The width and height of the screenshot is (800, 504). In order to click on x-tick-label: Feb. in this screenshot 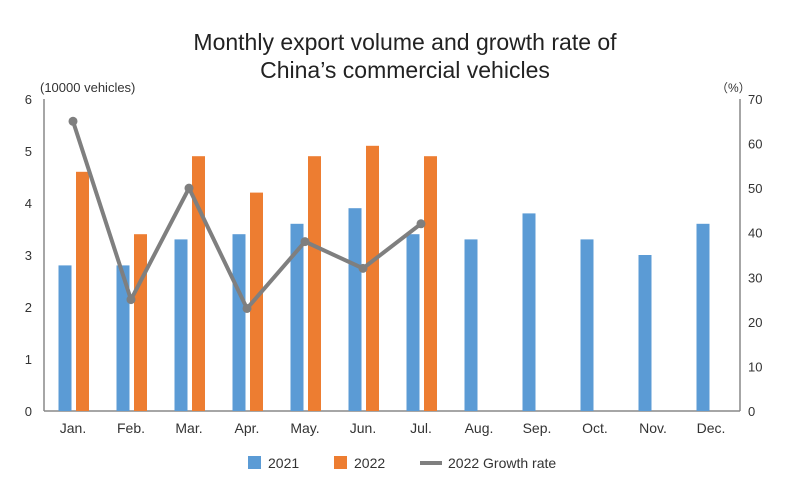, I will do `click(131, 428)`.